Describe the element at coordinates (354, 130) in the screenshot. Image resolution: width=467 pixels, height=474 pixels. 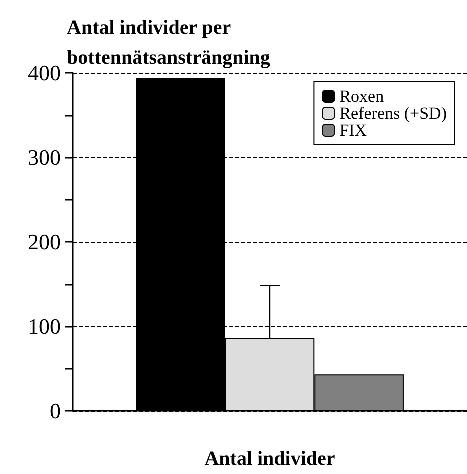
I see `legend-label: FIX` at that location.